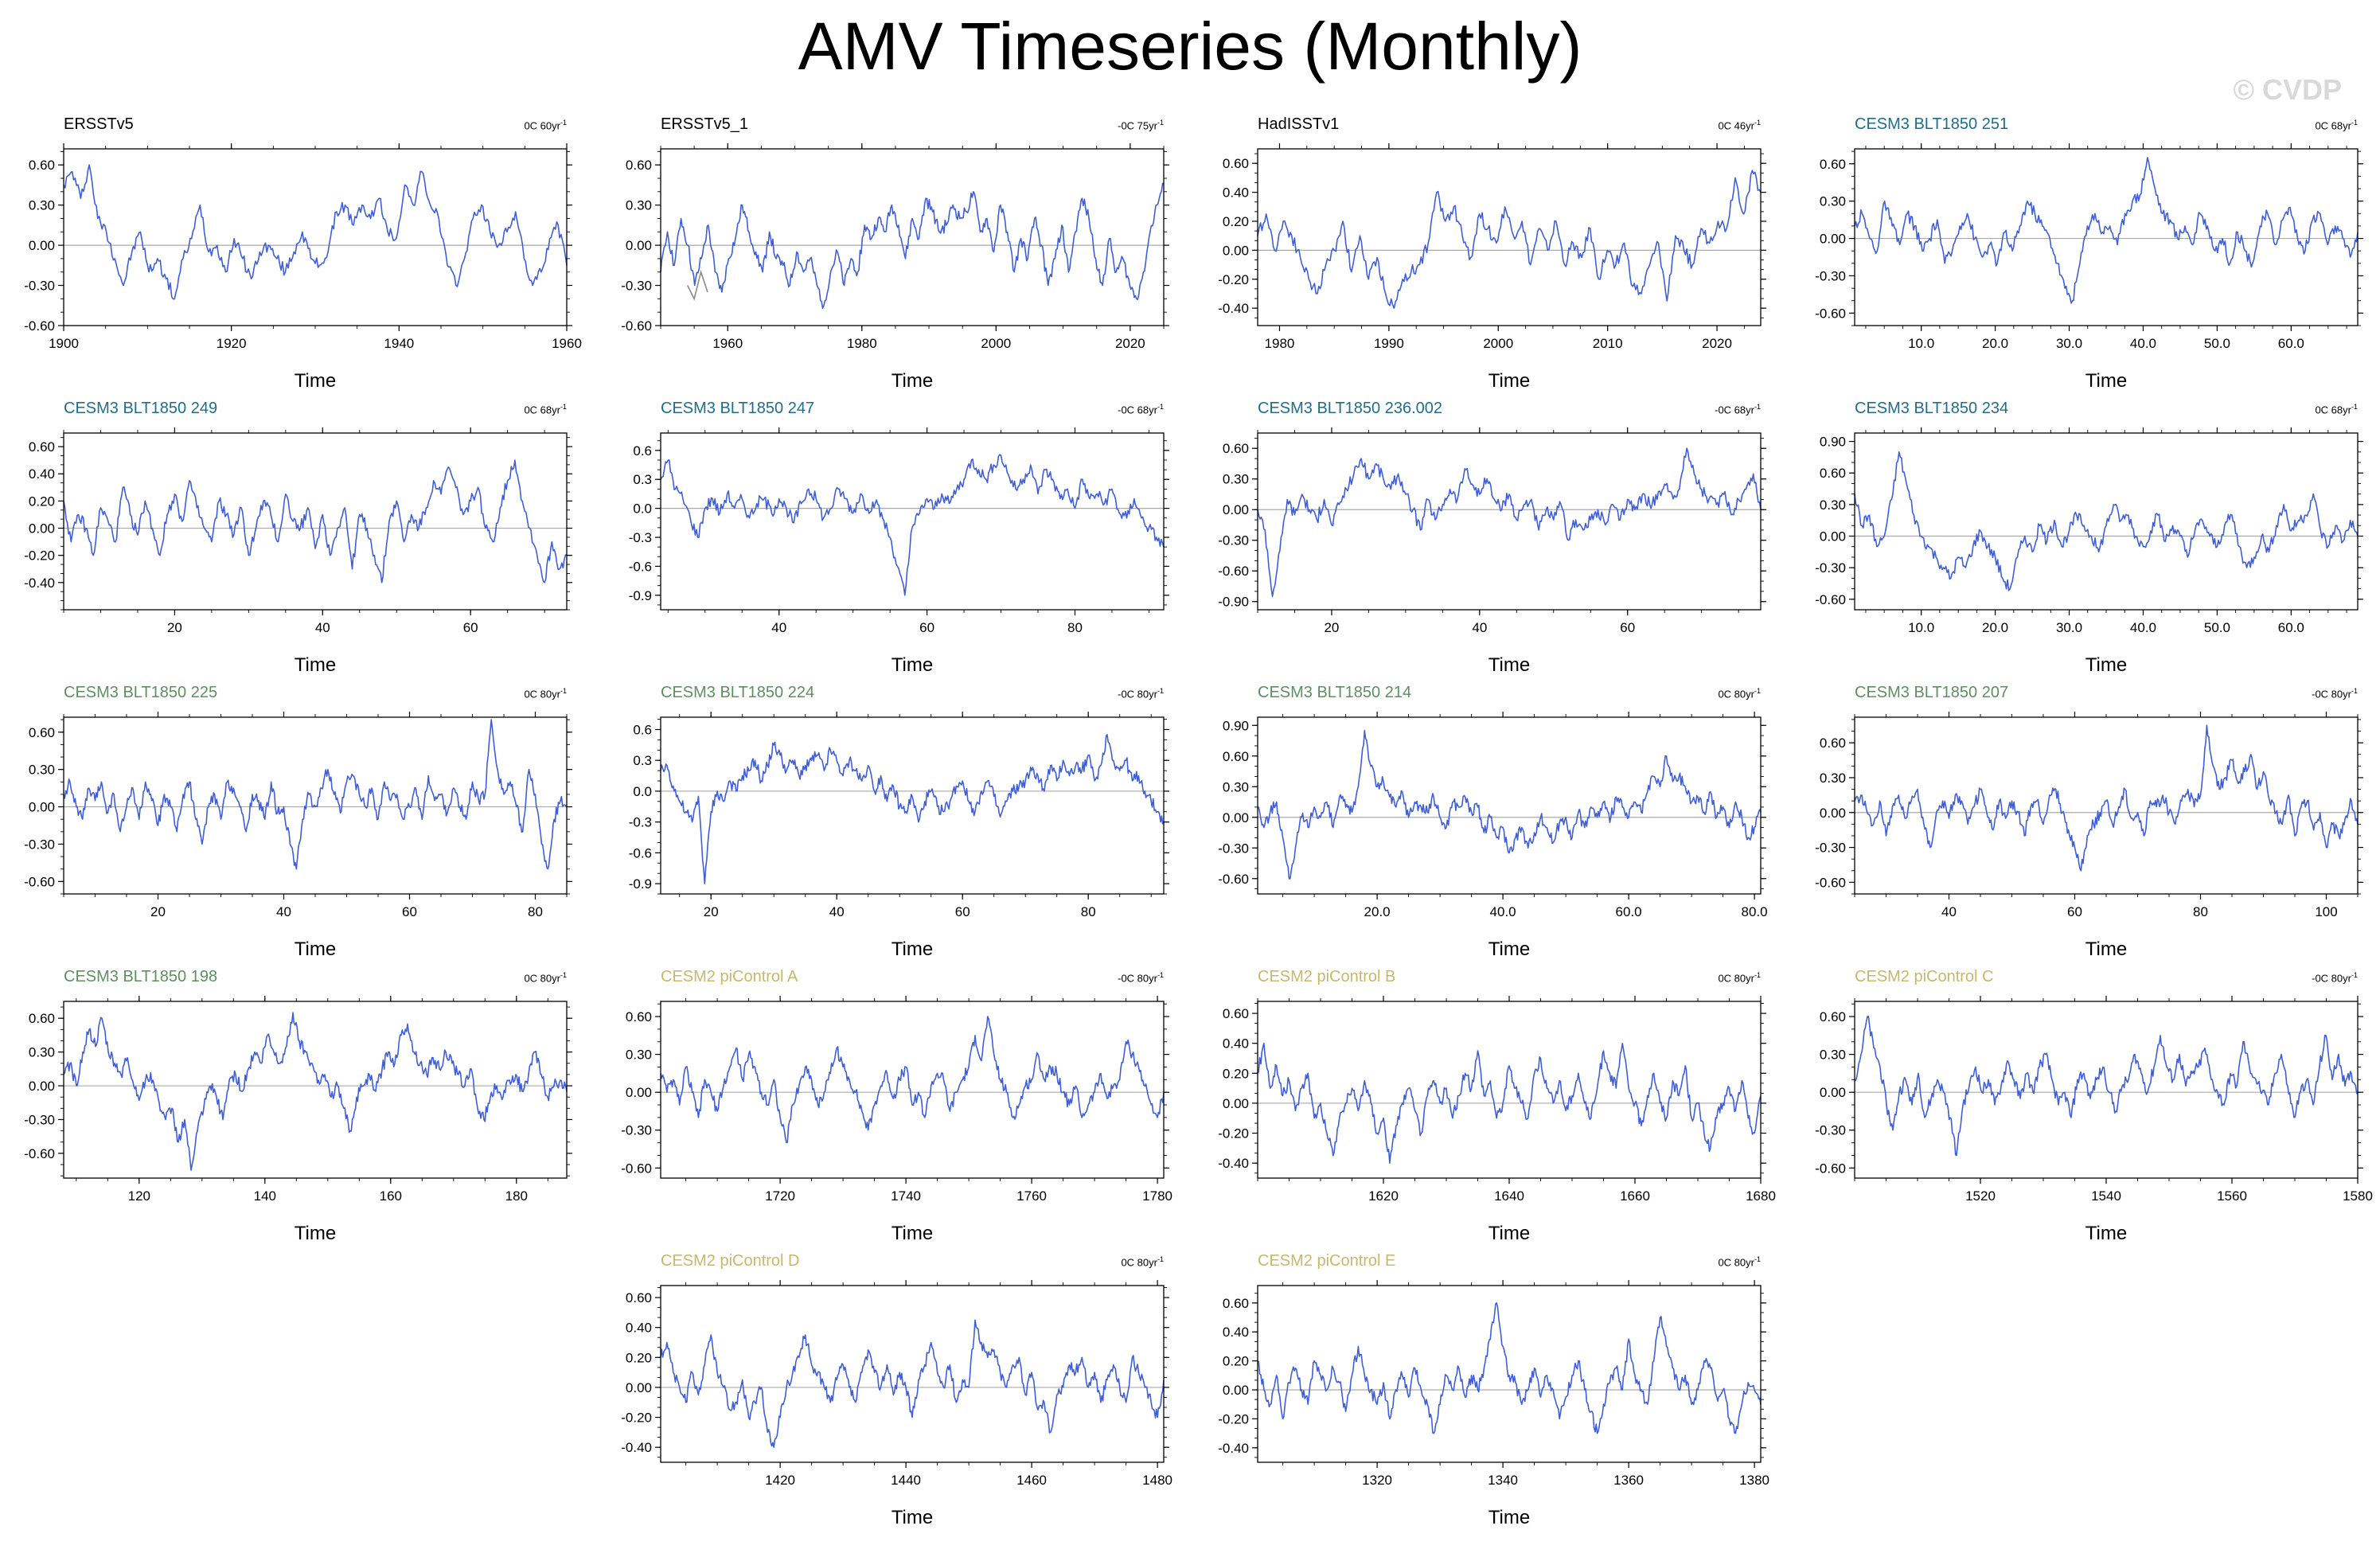  Describe the element at coordinates (1717, 343) in the screenshot. I see `x-tick-label: 2020` at that location.